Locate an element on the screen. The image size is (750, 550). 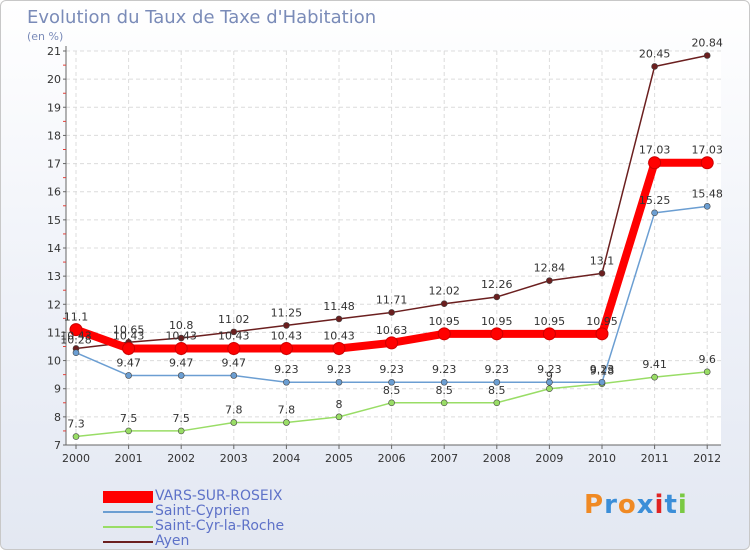
x-tick-label: 2008 is located at coordinates (497, 458).